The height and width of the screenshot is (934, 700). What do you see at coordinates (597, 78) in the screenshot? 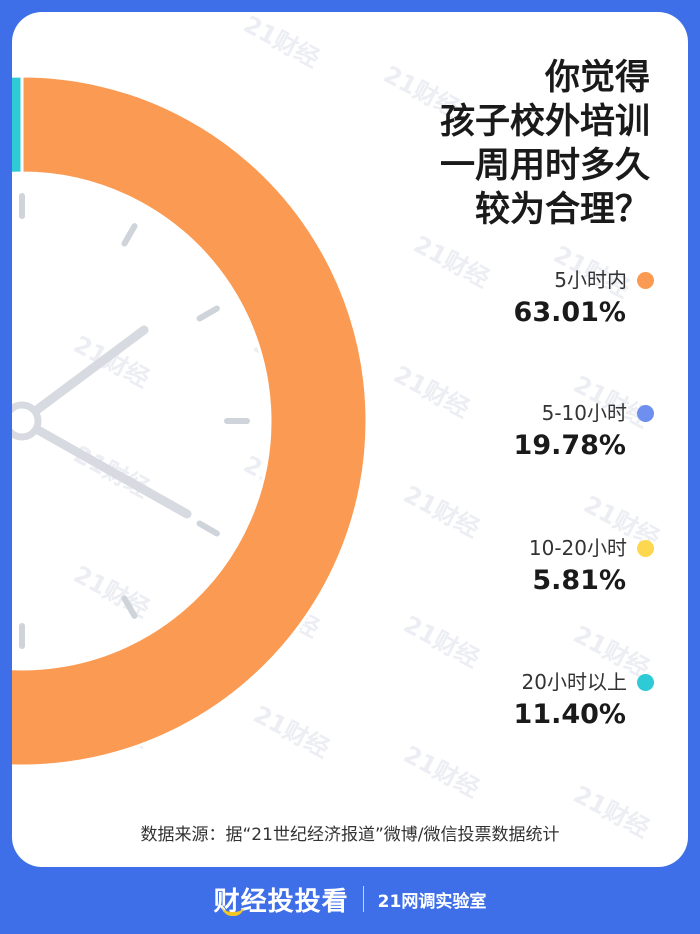
I see `title-line-1: 你觉得` at bounding box center [597, 78].